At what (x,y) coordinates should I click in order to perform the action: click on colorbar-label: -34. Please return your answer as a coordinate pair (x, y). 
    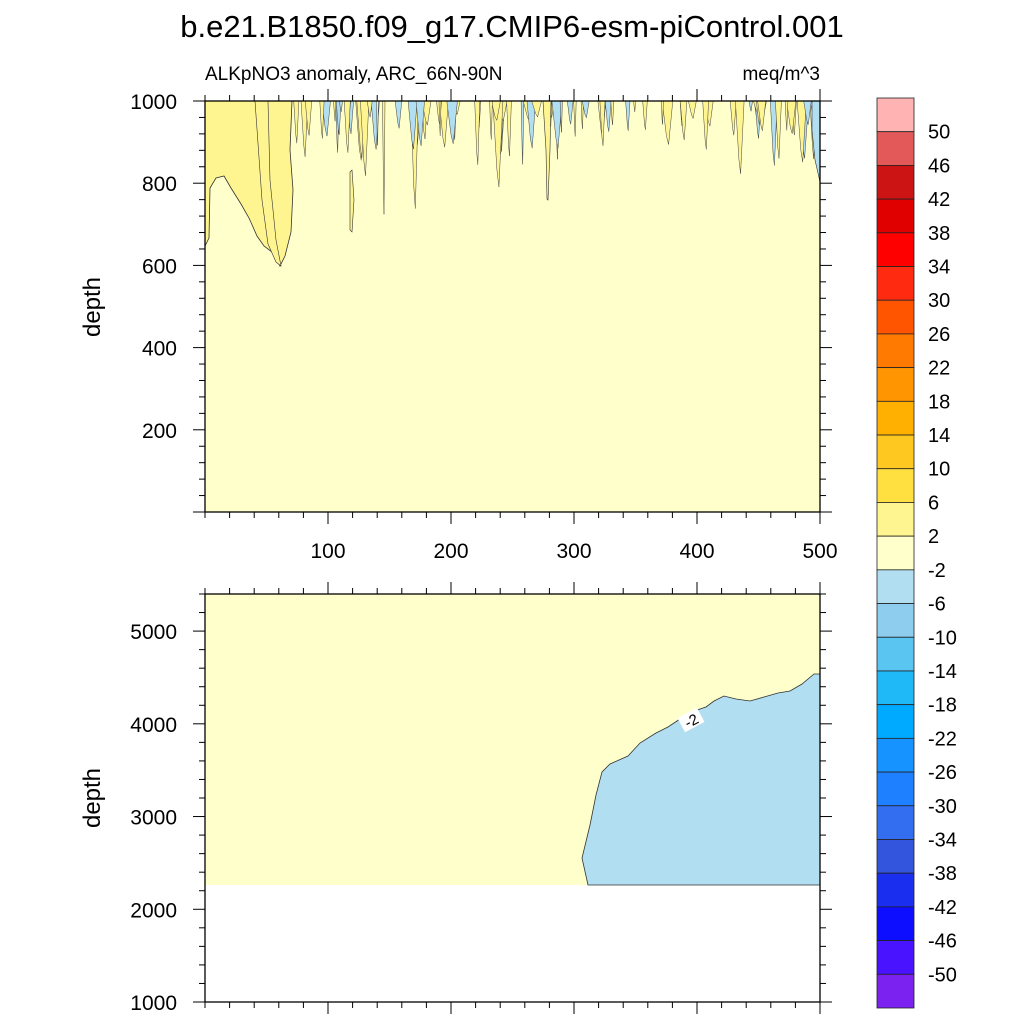
    Looking at the image, I should click on (942, 840).